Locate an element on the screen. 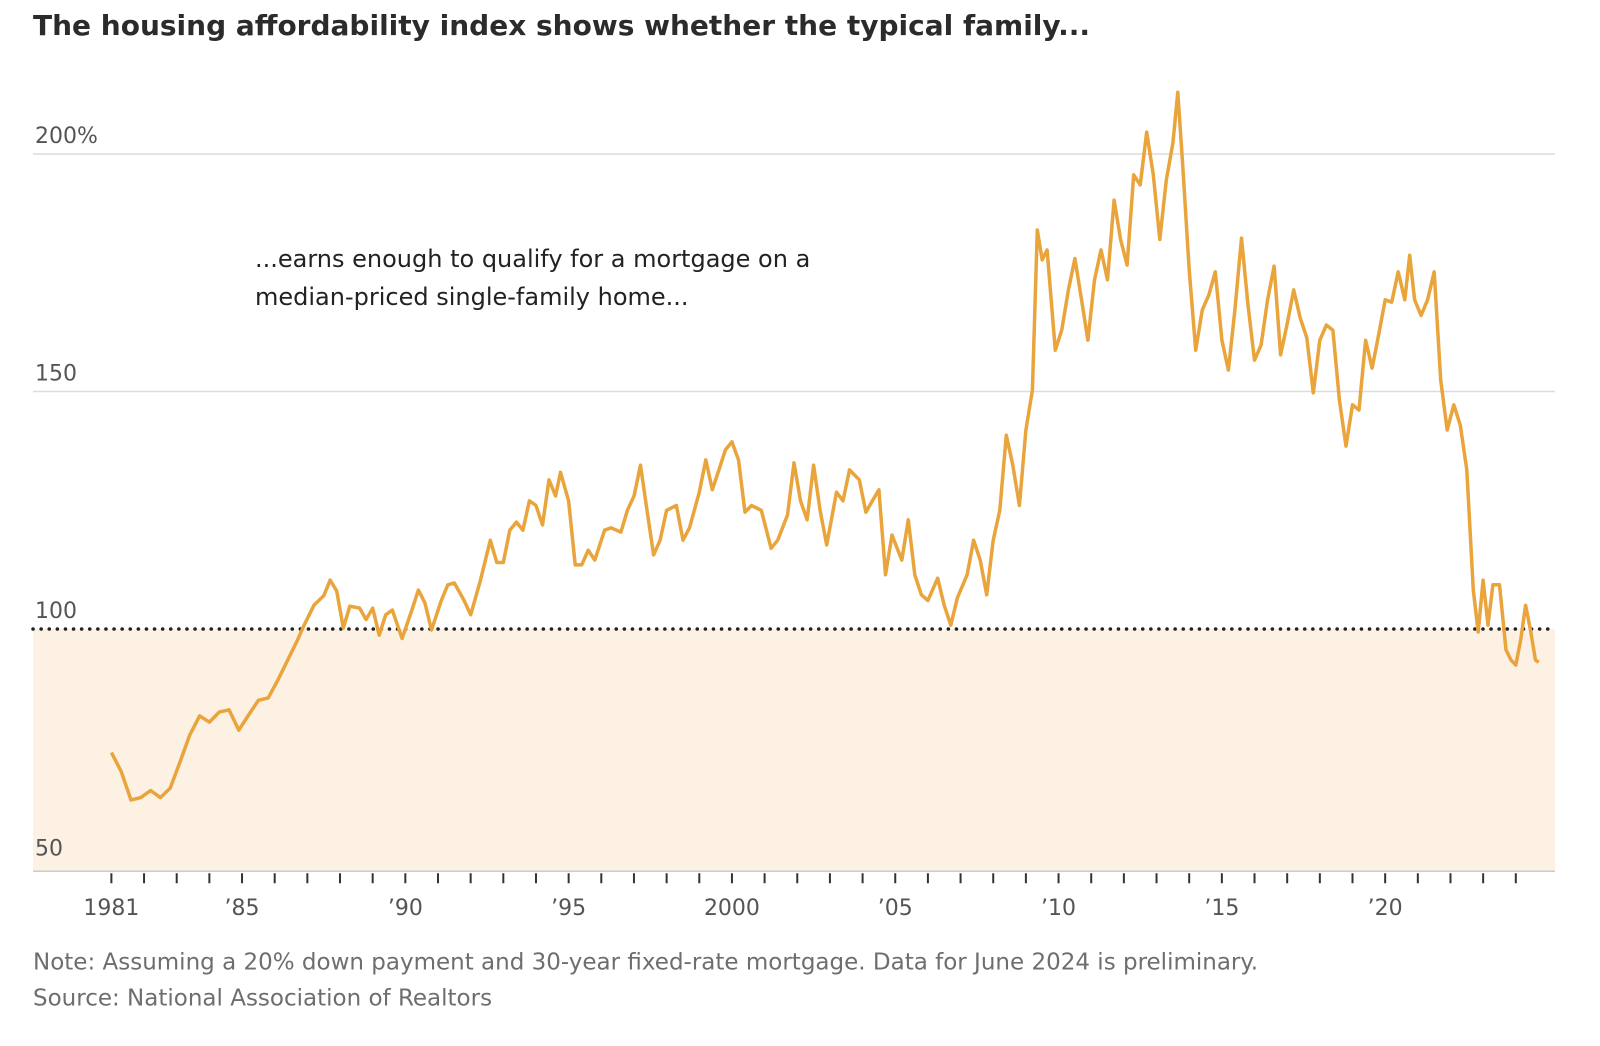 The image size is (1600, 1046). x-tick-label: ’15 is located at coordinates (1221, 908).